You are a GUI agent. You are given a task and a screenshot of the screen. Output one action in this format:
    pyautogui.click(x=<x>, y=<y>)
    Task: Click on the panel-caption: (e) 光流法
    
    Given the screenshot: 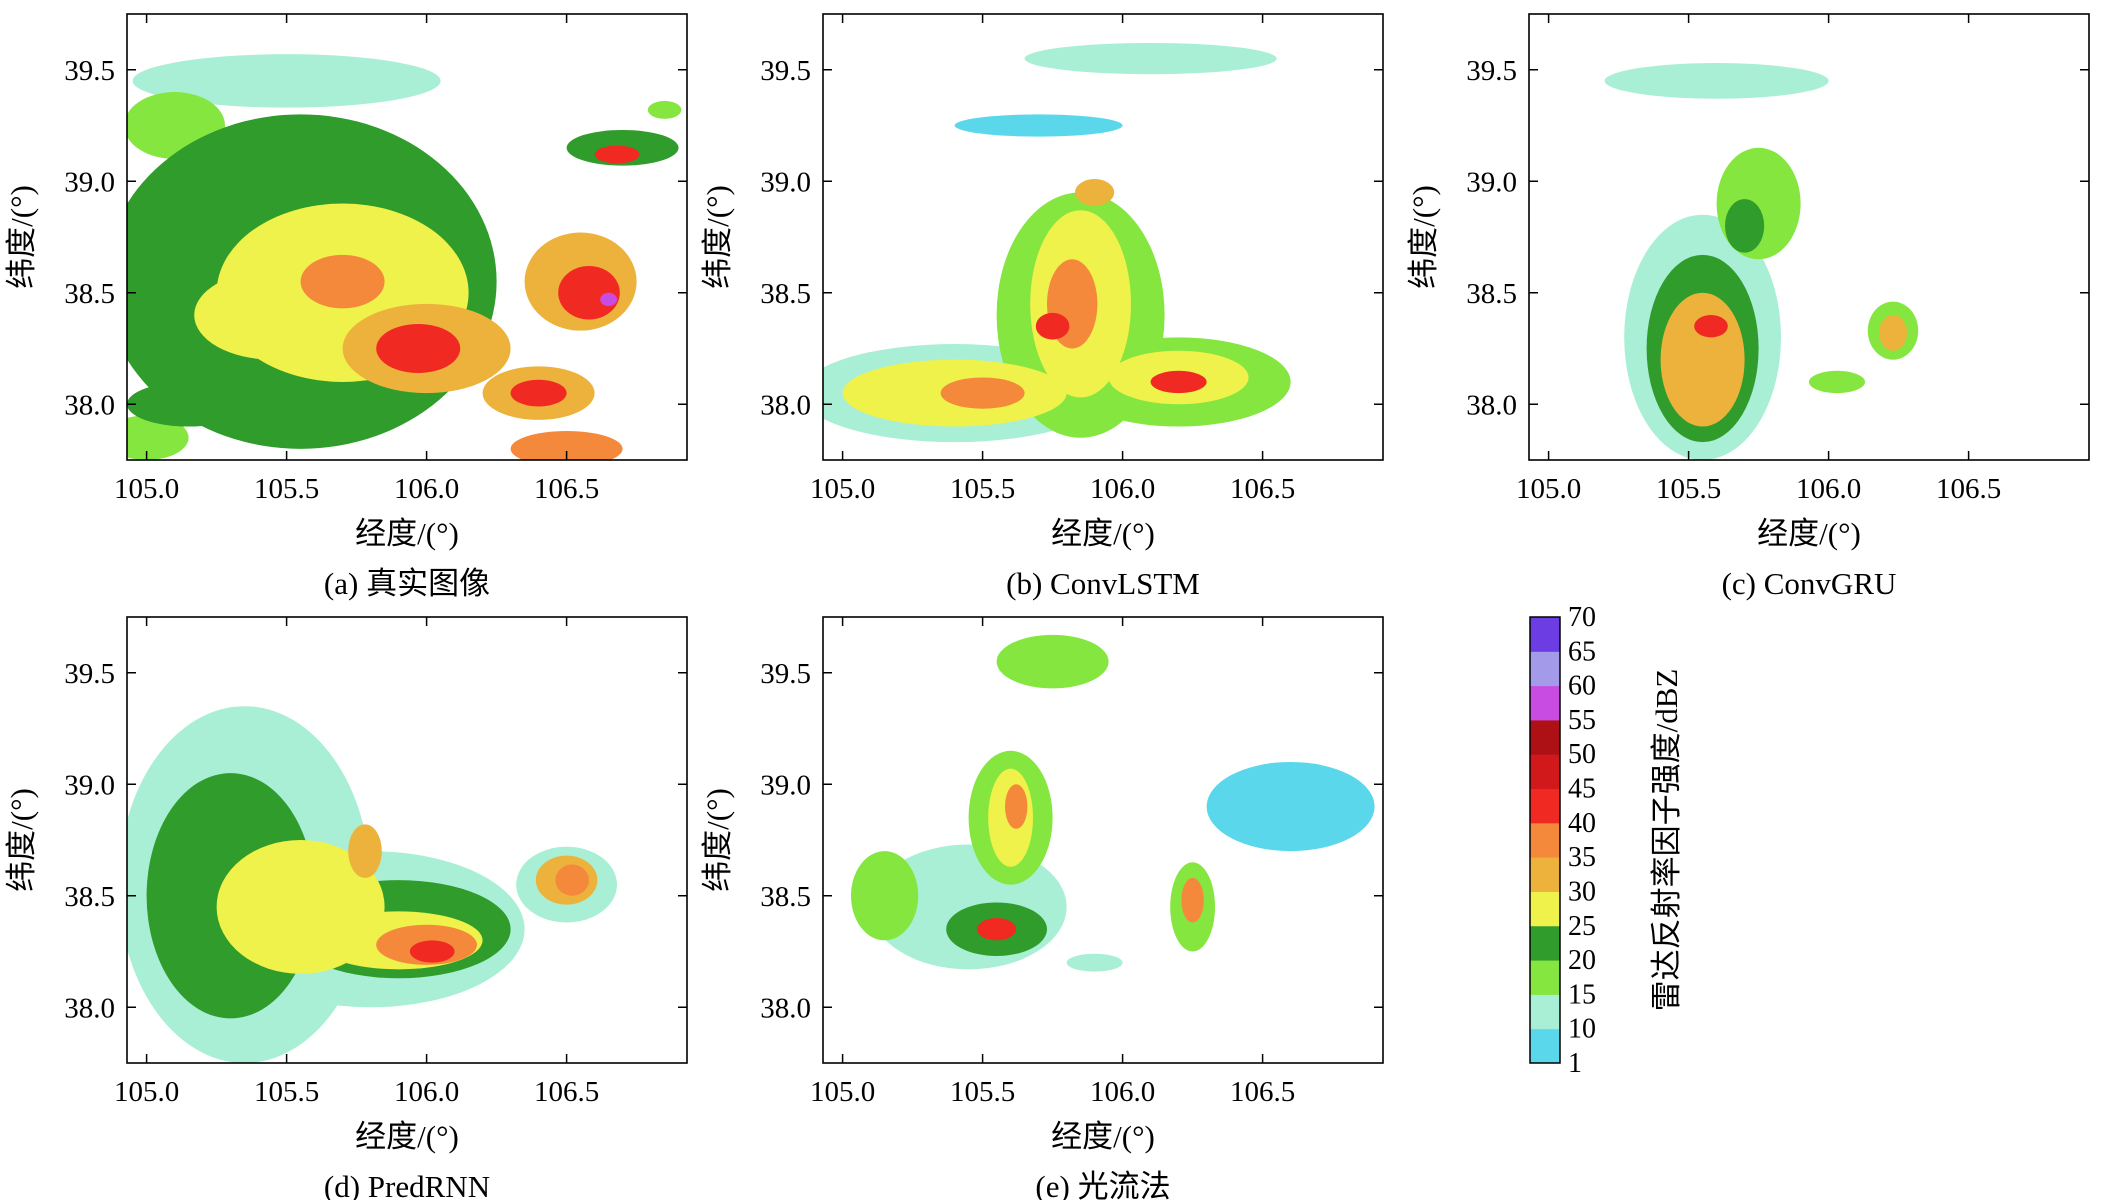 What is the action you would take?
    pyautogui.click(x=1102, y=1184)
    